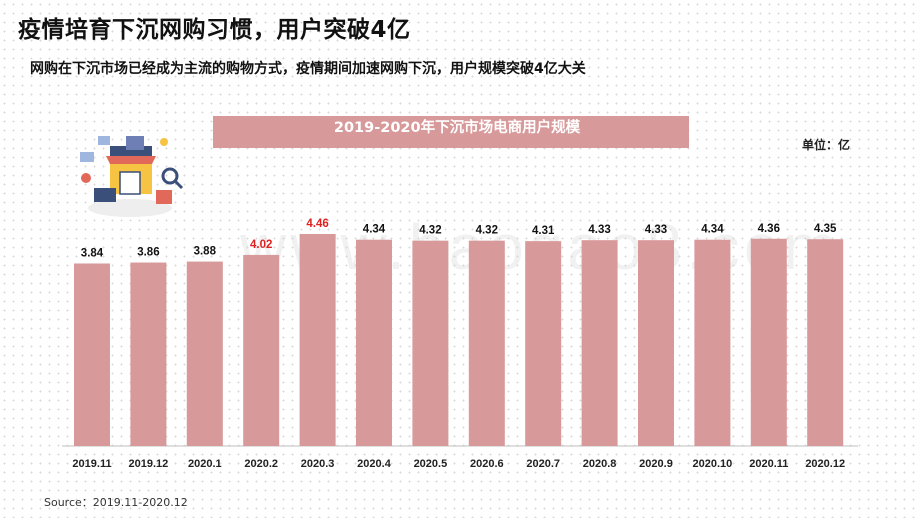  I want to click on category-label-2020.4: 2020.4, so click(374, 464).